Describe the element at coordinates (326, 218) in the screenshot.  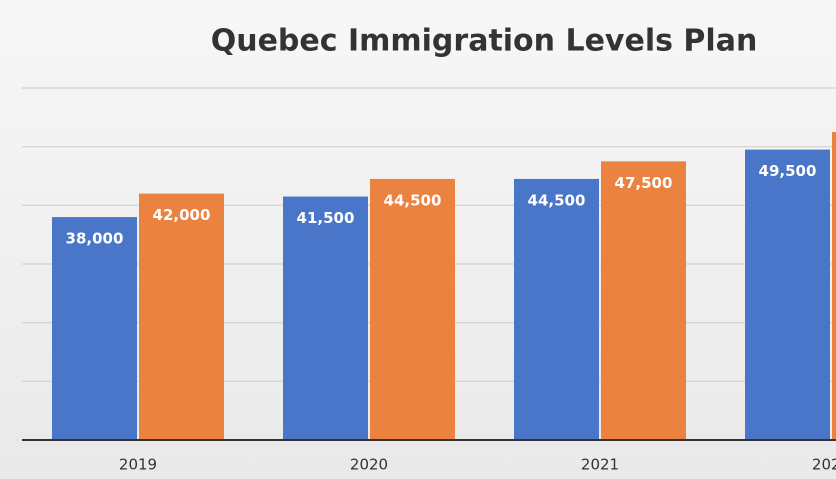
I see `value-label: 41,500` at that location.